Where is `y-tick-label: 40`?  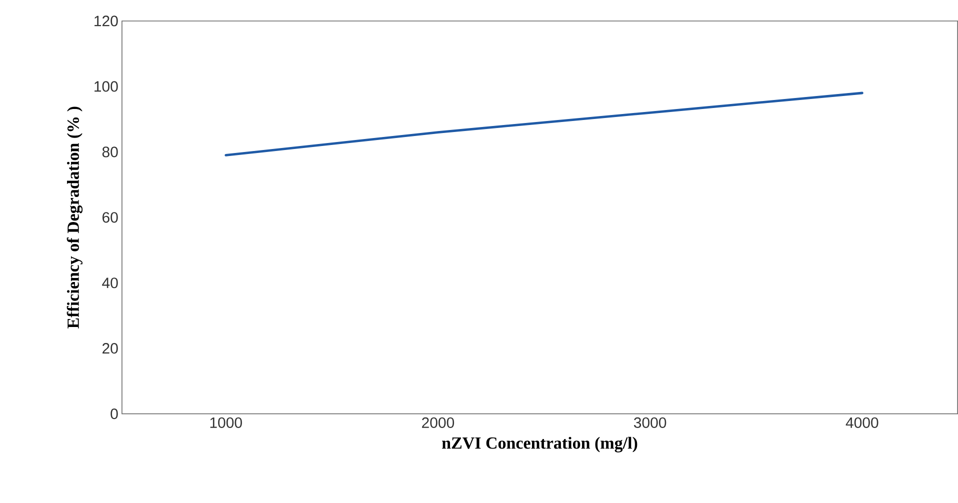
y-tick-label: 40 is located at coordinates (110, 283).